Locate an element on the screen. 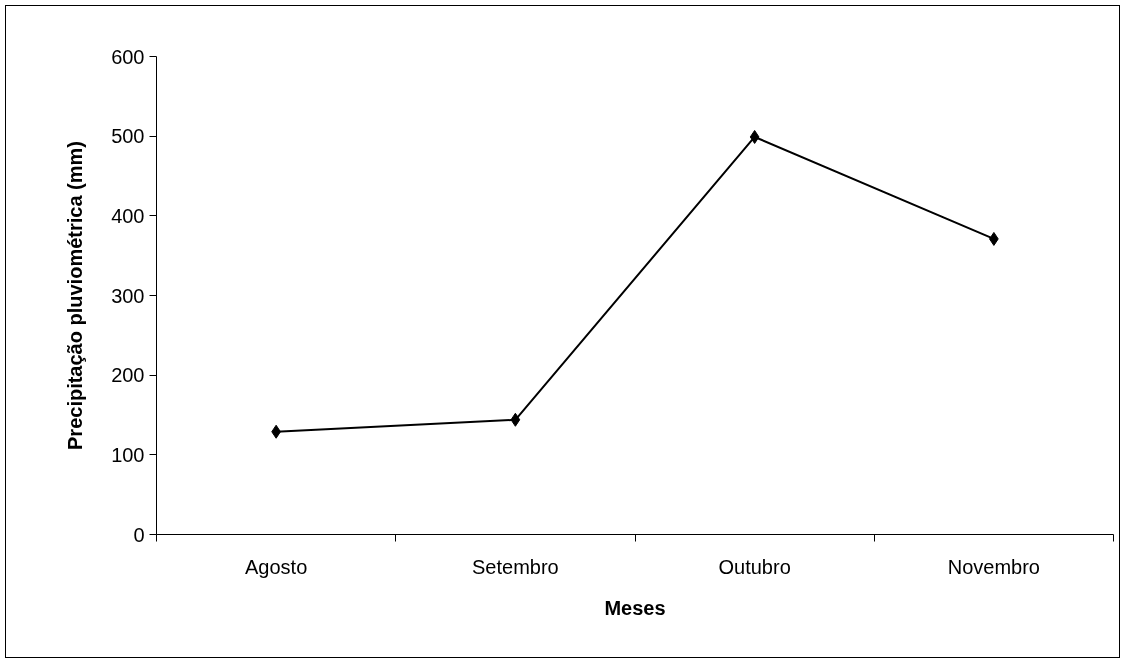  y-tick-label: 600 is located at coordinates (128, 56).